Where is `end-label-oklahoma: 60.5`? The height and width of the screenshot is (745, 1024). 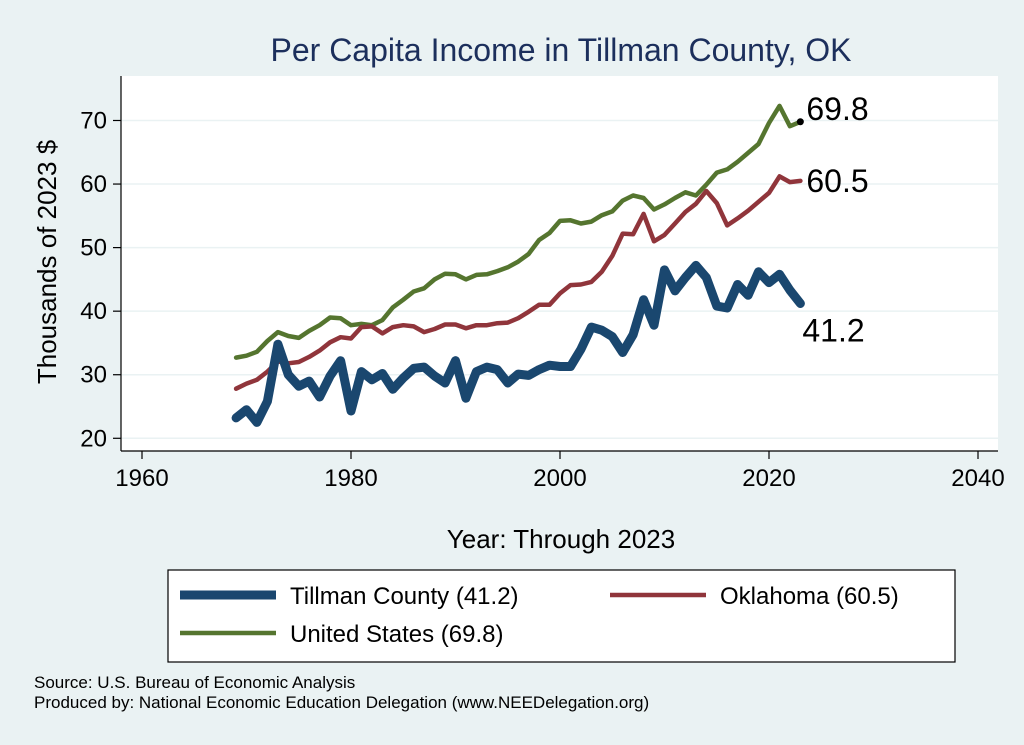 end-label-oklahoma: 60.5 is located at coordinates (837, 181).